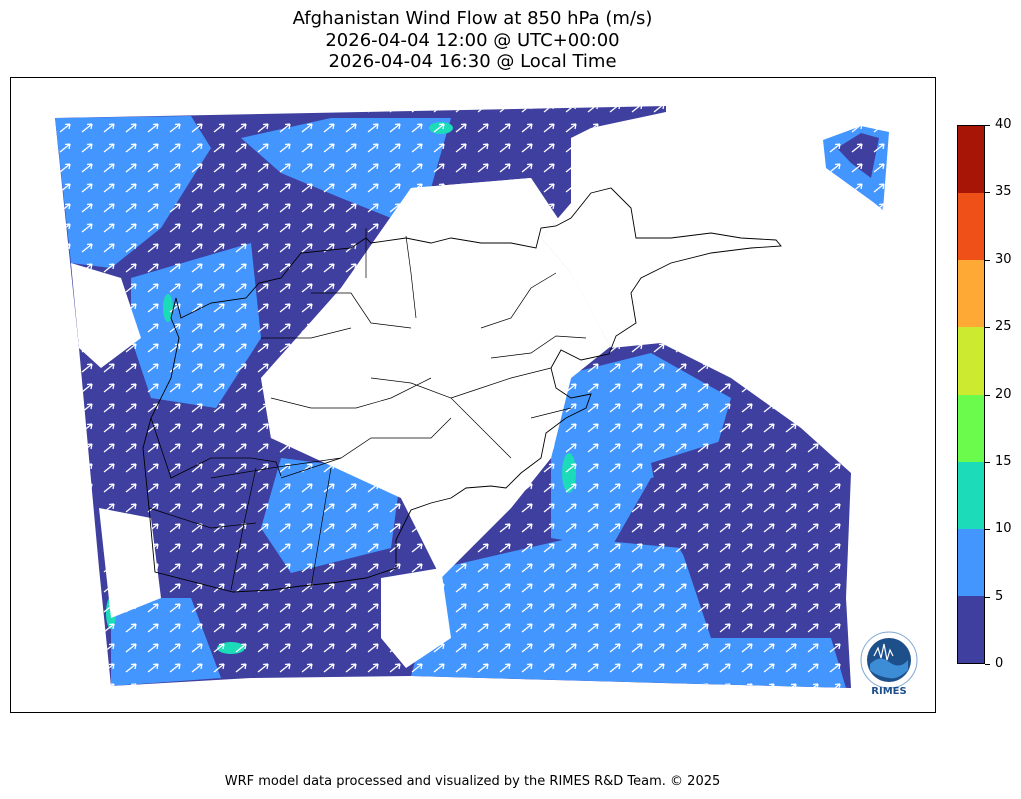  Describe the element at coordinates (1003, 259) in the screenshot. I see `colorbar-tick-label: 30` at that location.